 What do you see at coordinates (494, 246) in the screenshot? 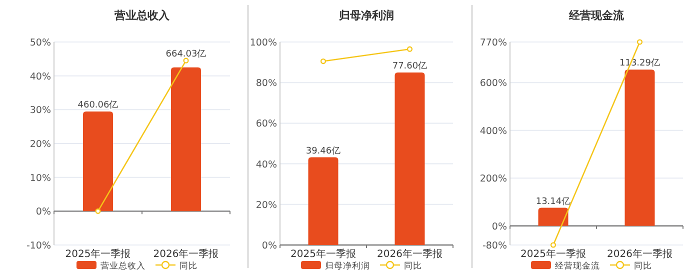
I see `y-tick-label: -80%` at bounding box center [494, 246].